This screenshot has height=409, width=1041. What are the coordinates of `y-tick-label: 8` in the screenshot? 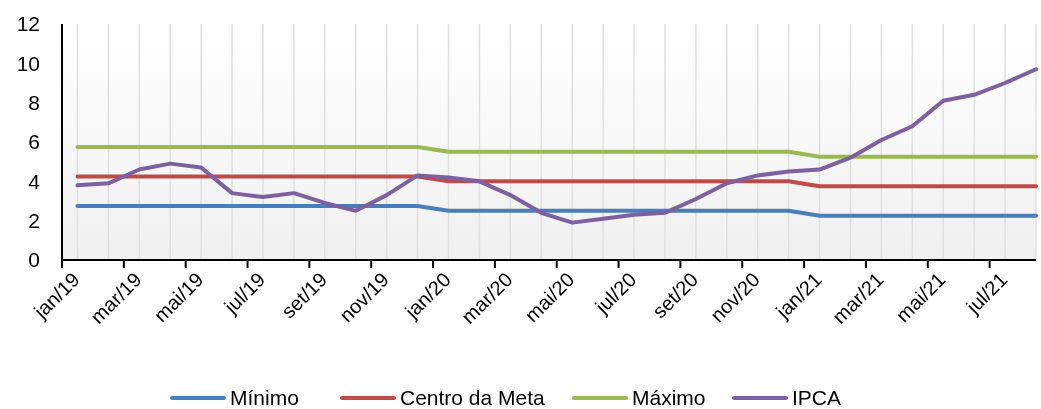 It's located at (34, 103).